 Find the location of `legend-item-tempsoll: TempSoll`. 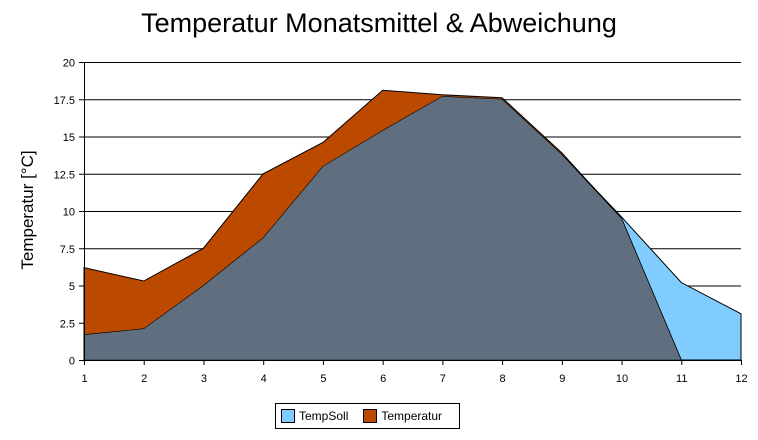

legend-item-tempsoll: TempSoll is located at coordinates (314, 416).